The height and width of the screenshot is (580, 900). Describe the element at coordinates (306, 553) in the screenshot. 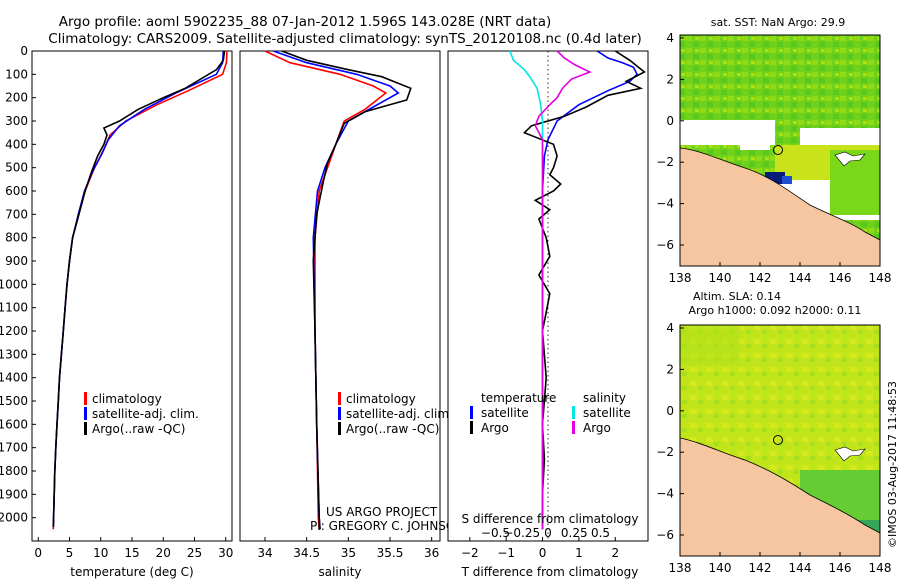

I see `salinity-x-tick-label: 34.5` at that location.